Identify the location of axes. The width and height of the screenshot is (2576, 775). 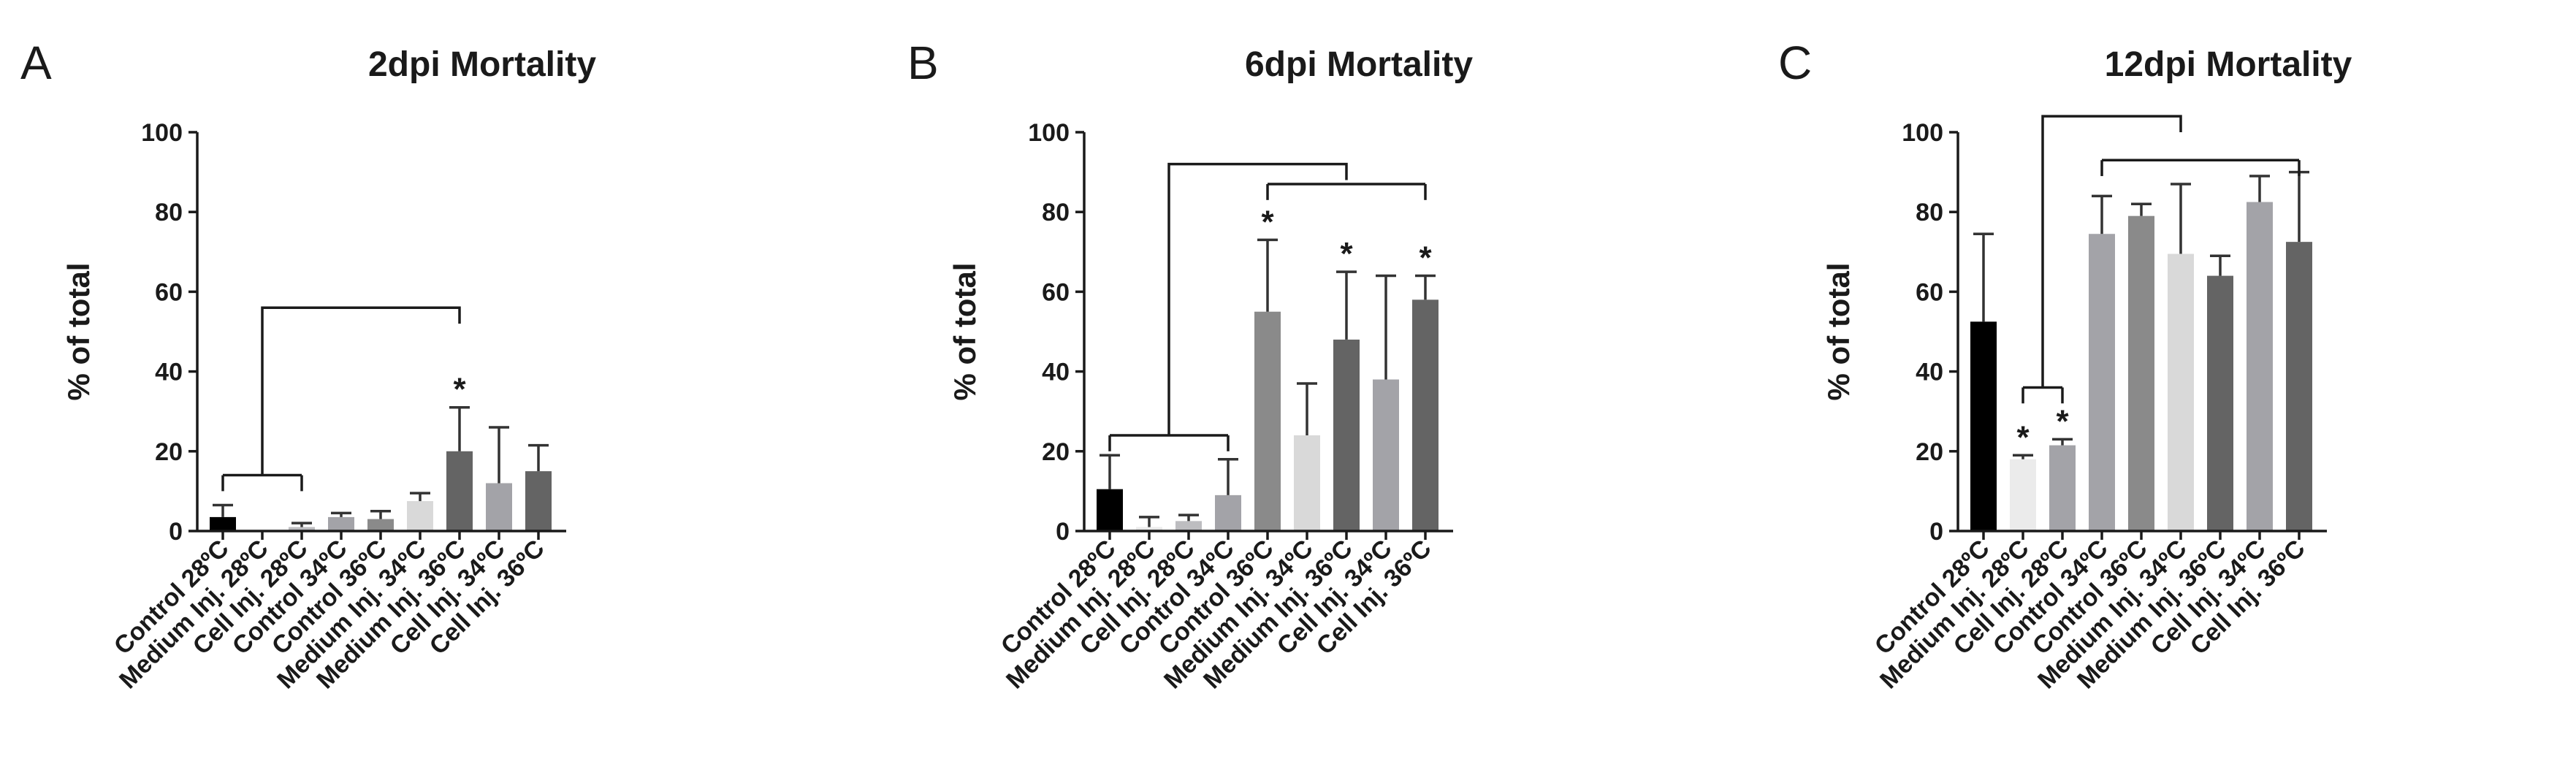
(381, 332).